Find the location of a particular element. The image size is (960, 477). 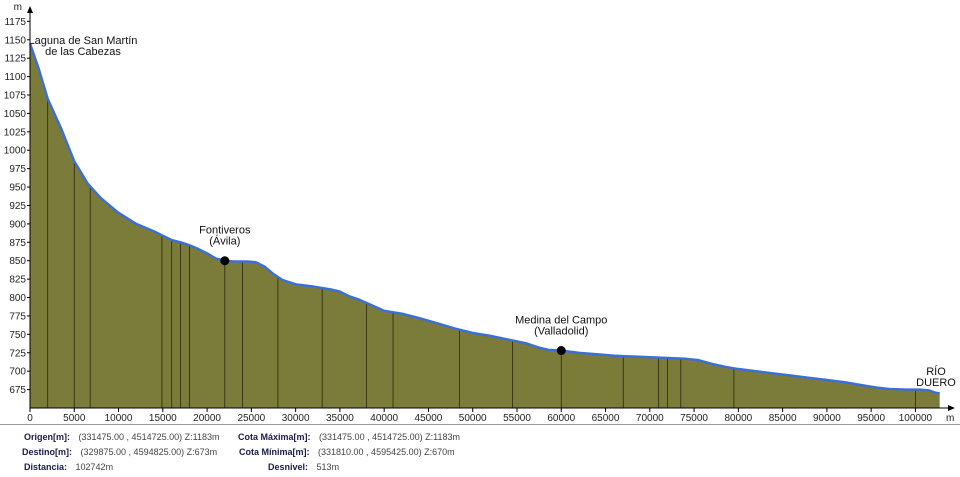

annotation-label: RÍO is located at coordinates (936, 371).